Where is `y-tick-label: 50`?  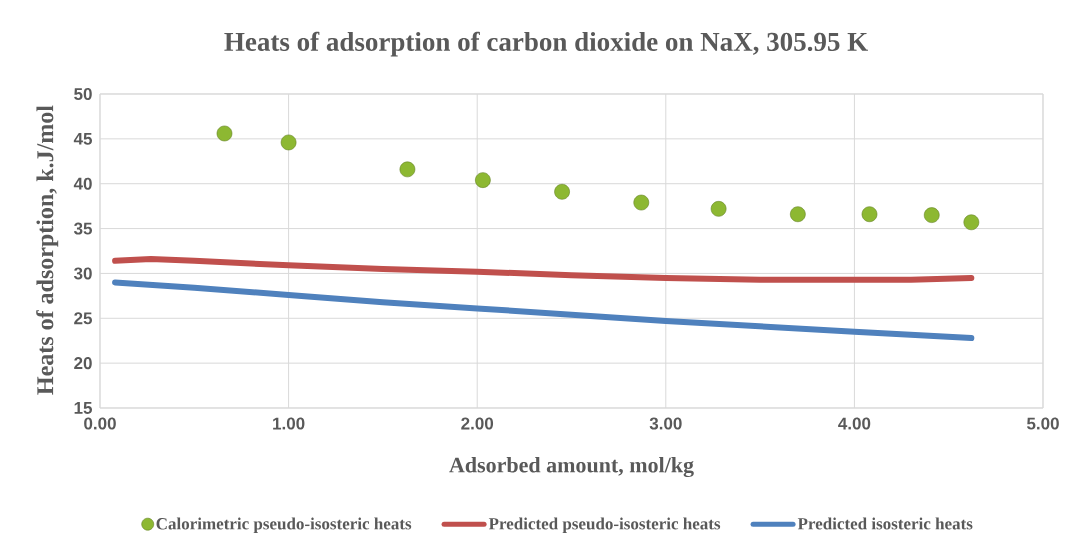
y-tick-label: 50 is located at coordinates (83, 94).